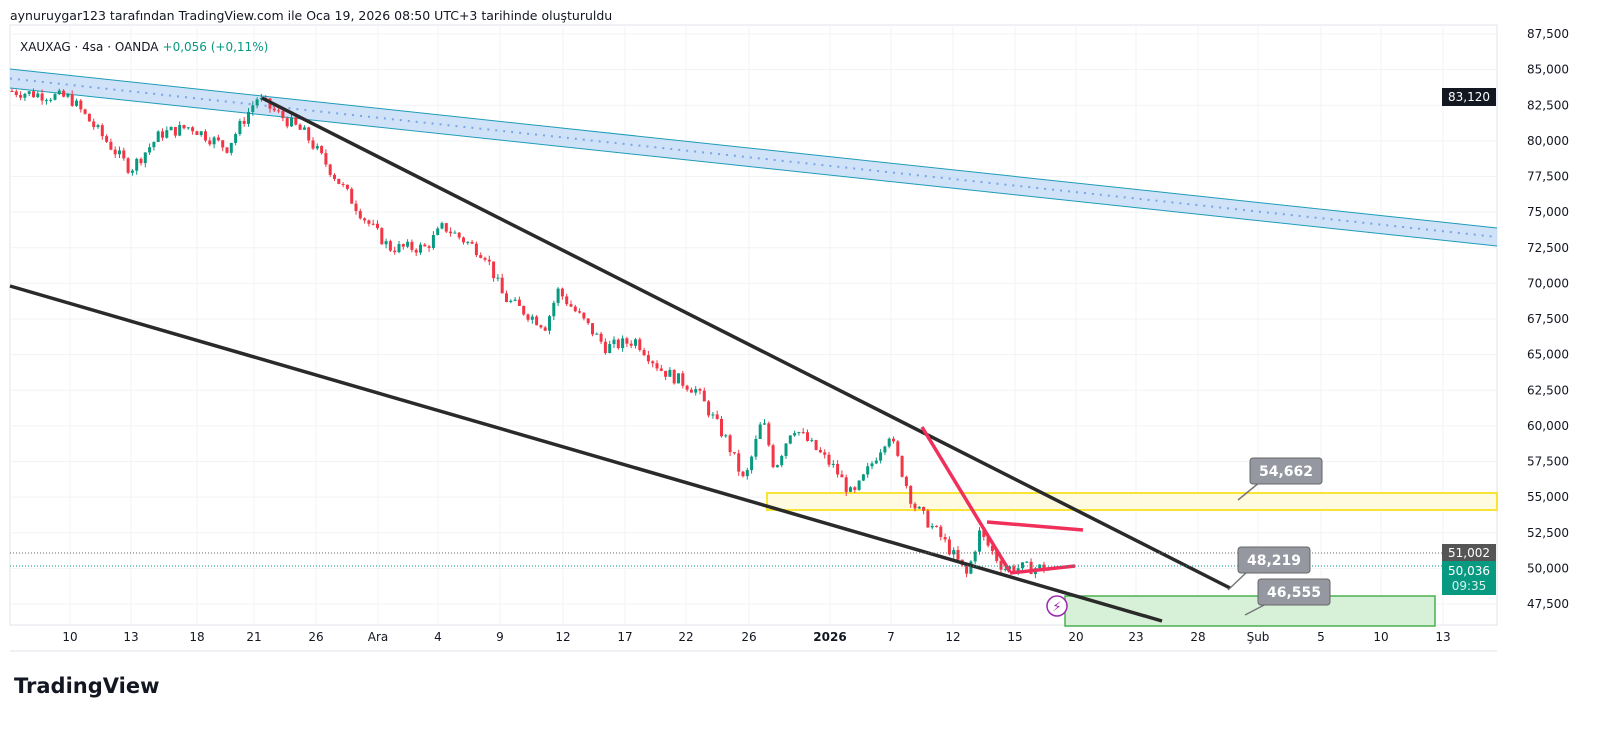 This screenshot has height=733, width=1600. I want to click on prev-price-label: 51,002, so click(1469, 553).